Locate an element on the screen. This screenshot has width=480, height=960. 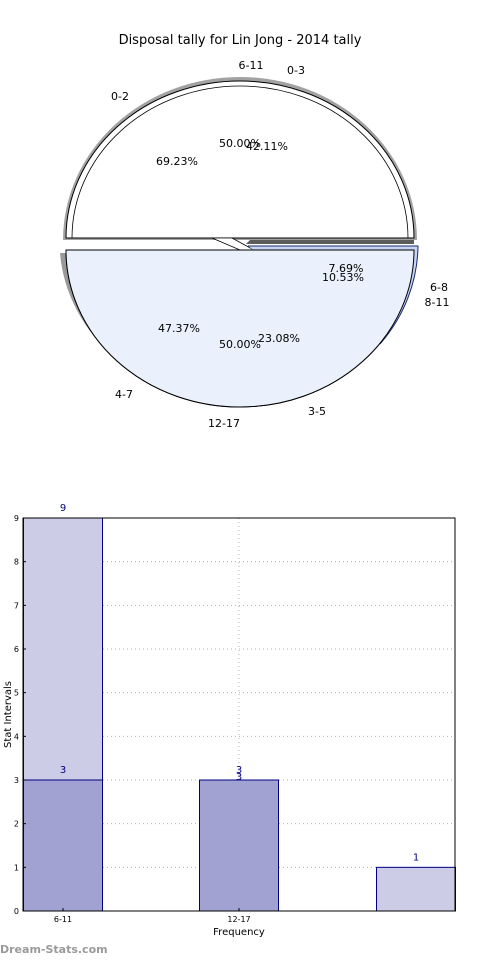
y-tick-label: 1 is located at coordinates (16, 867).